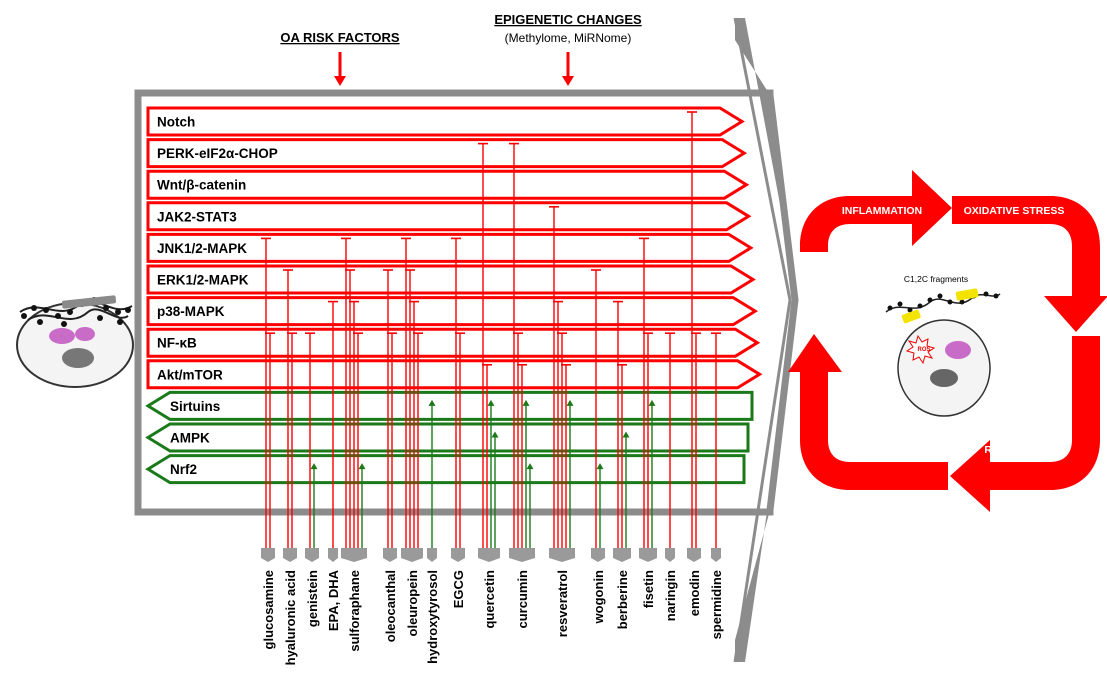 The width and height of the screenshot is (1107, 682). What do you see at coordinates (694, 593) in the screenshot?
I see `compound-label: emodin` at bounding box center [694, 593].